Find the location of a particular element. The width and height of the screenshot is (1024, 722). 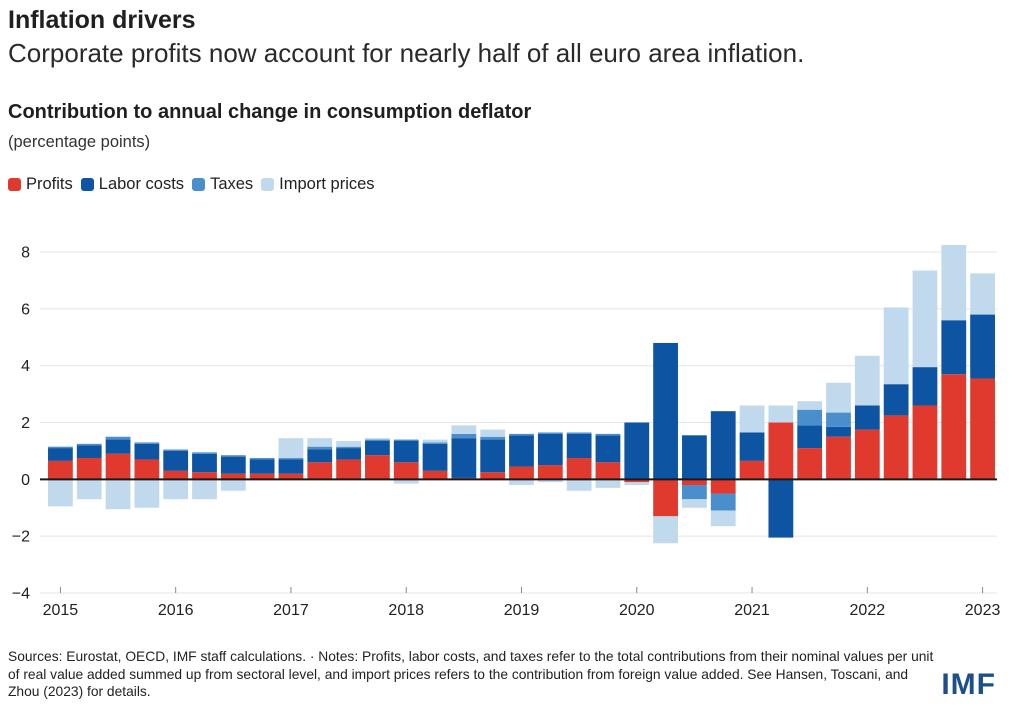

legend-item-import-prices: Import prices is located at coordinates (318, 184).